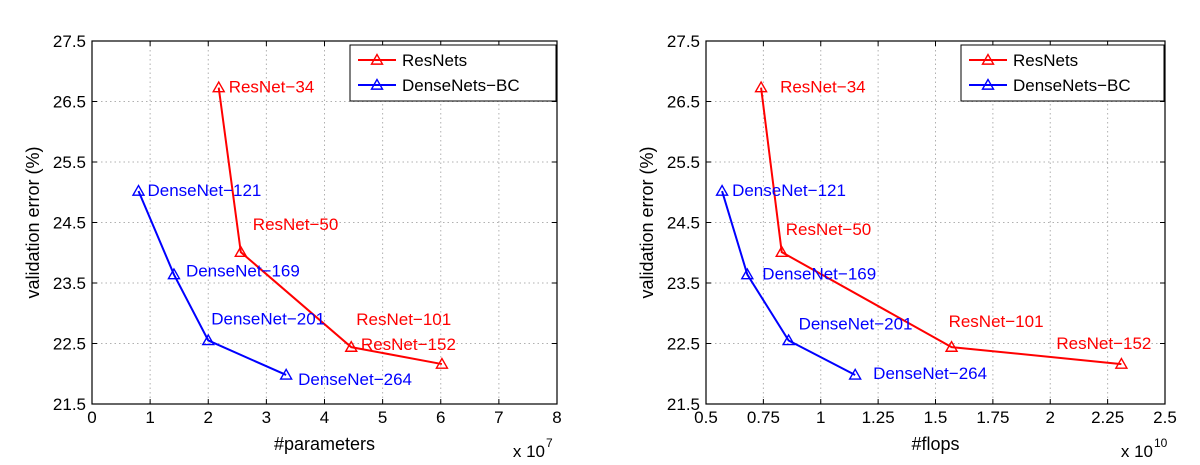  What do you see at coordinates (1165, 417) in the screenshot?
I see `x-tick-label: 2.5` at bounding box center [1165, 417].